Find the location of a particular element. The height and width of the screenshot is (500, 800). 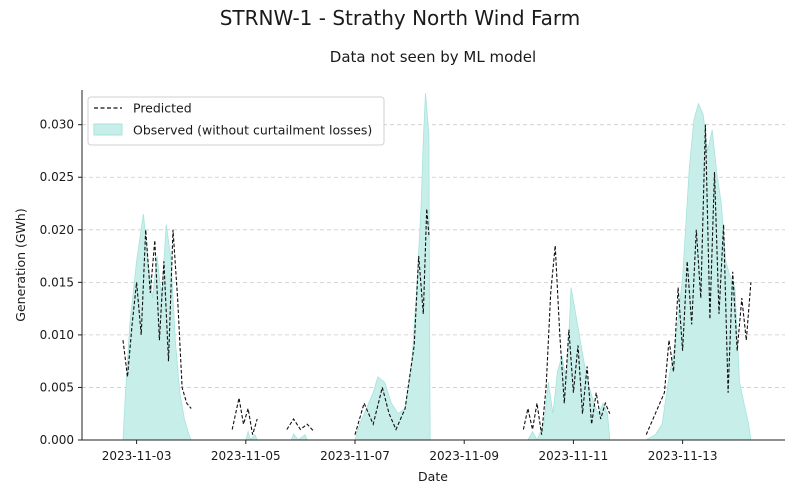

chart-title: STRNW-1 - Strathy North Wind Farm is located at coordinates (400, 18).